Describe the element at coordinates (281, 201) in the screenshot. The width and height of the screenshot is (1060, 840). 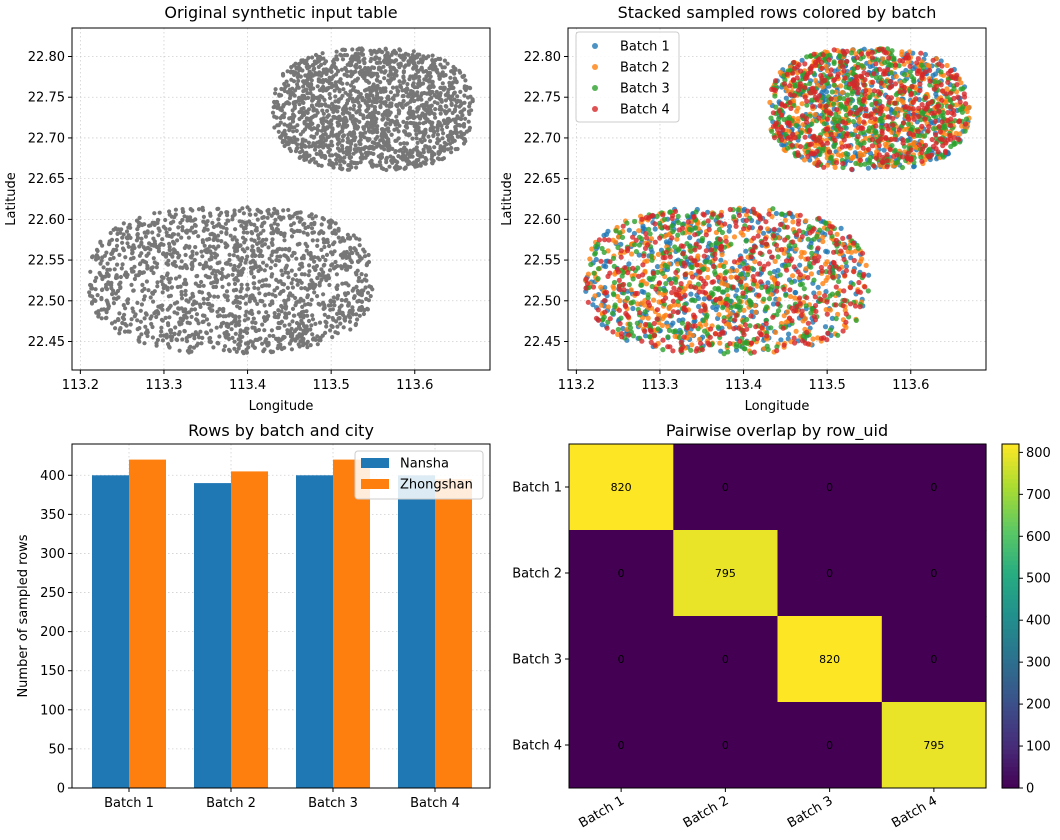
I see `scatter-points` at that location.